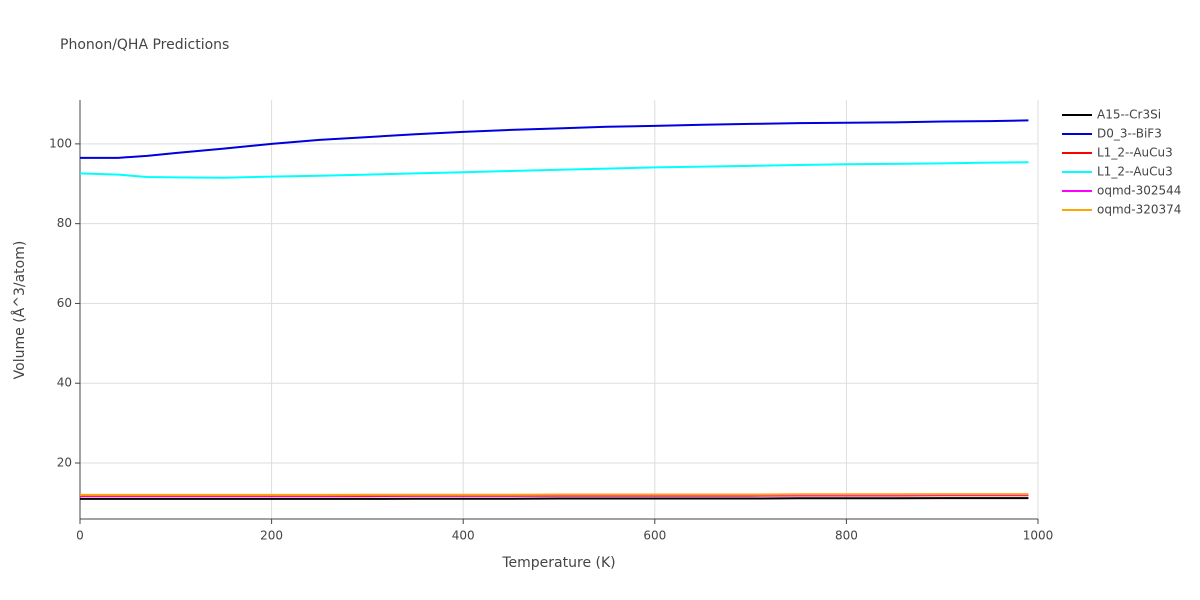  Describe the element at coordinates (60, 143) in the screenshot. I see `y-tick-label: 100` at that location.